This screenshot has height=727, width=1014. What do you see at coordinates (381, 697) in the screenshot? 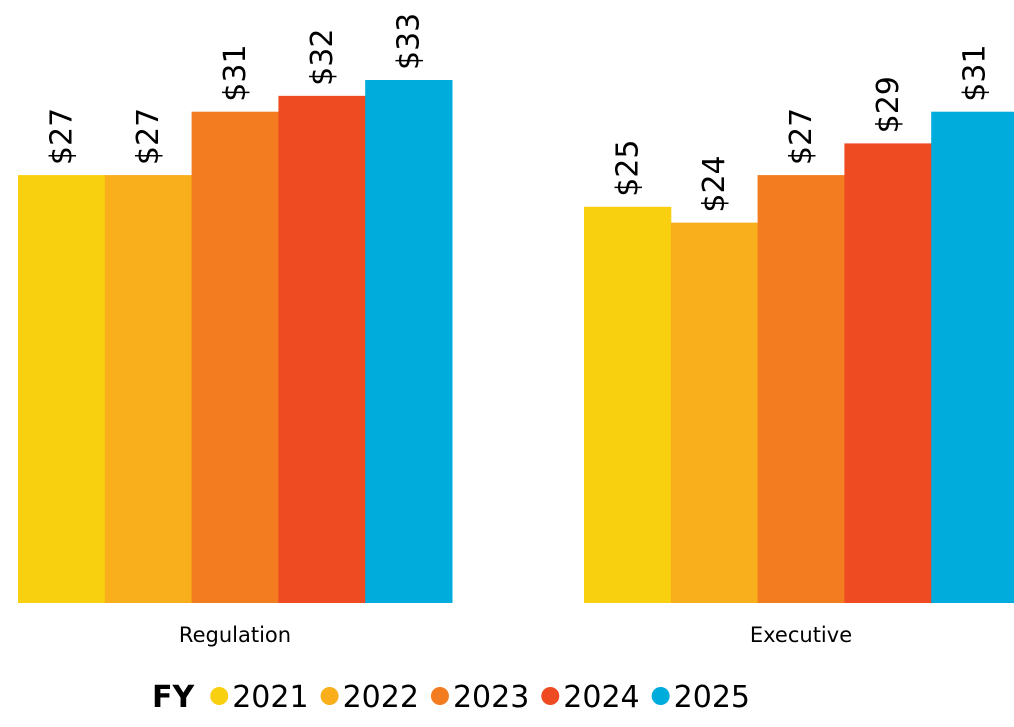
I see `legend-label: 2022` at bounding box center [381, 697].